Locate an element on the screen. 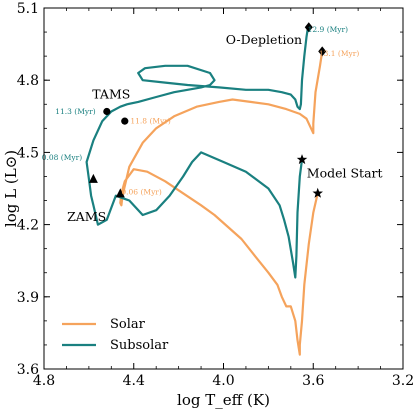 This screenshot has width=415, height=412. annotation-model-start: Model Start is located at coordinates (345, 173).